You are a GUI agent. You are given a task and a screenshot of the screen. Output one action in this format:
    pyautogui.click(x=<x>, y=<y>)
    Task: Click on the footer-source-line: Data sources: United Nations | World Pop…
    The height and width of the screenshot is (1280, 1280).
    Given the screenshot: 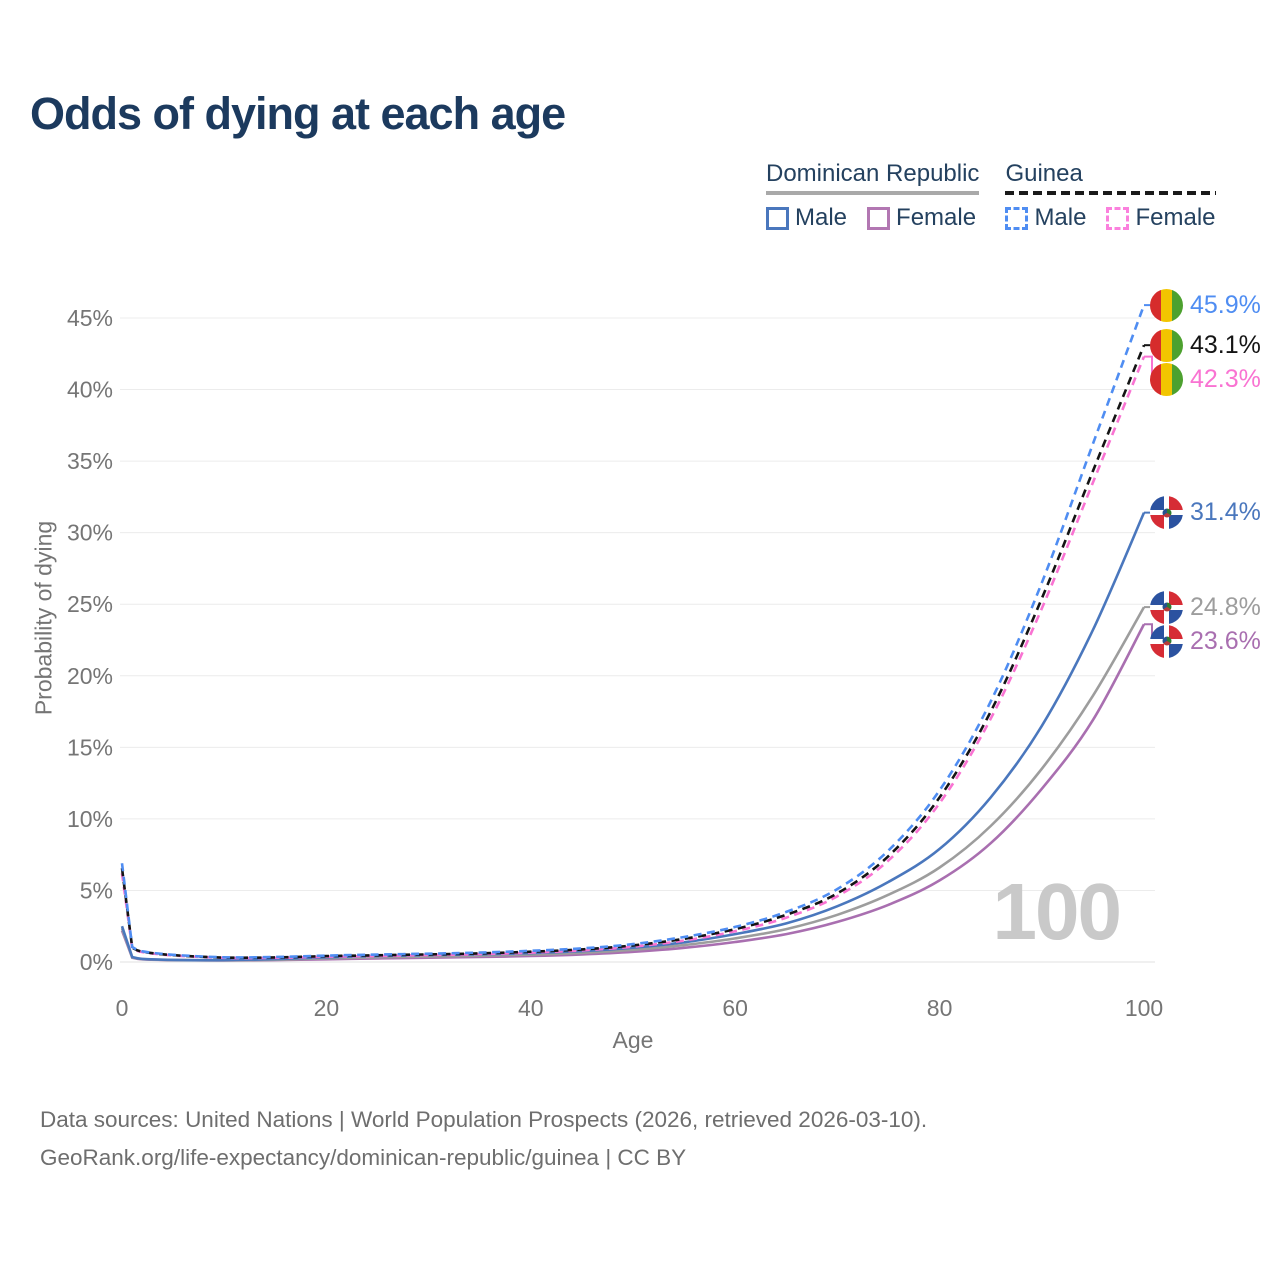 What is the action you would take?
    pyautogui.click(x=484, y=1119)
    